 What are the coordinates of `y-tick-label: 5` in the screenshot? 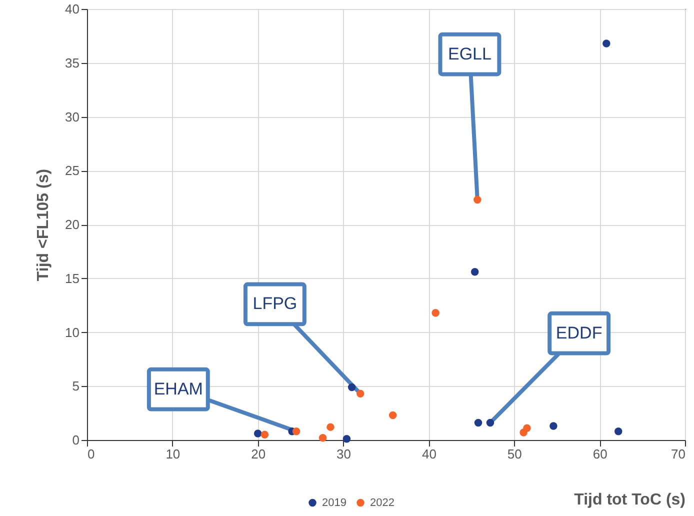 It's located at (76, 386).